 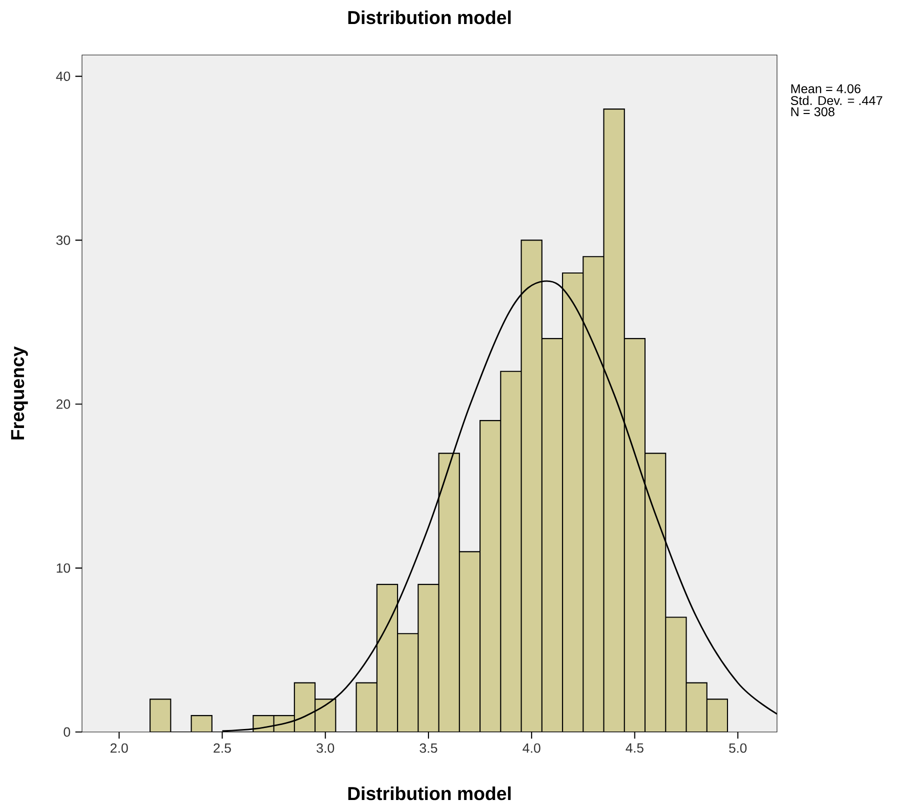 I want to click on y-tick-label: 20, so click(x=63, y=404).